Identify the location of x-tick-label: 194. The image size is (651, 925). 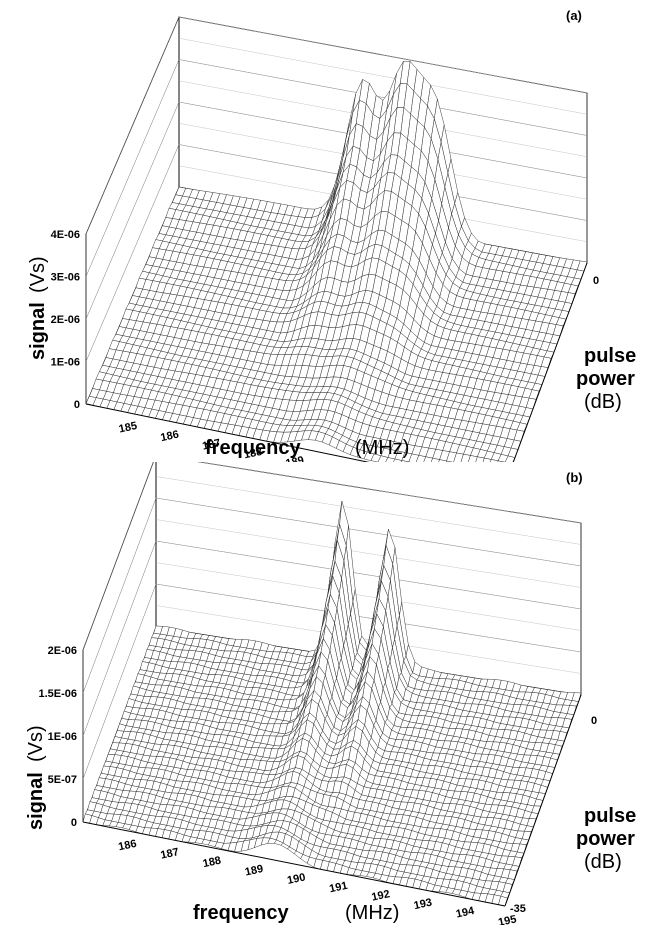
(465, 913).